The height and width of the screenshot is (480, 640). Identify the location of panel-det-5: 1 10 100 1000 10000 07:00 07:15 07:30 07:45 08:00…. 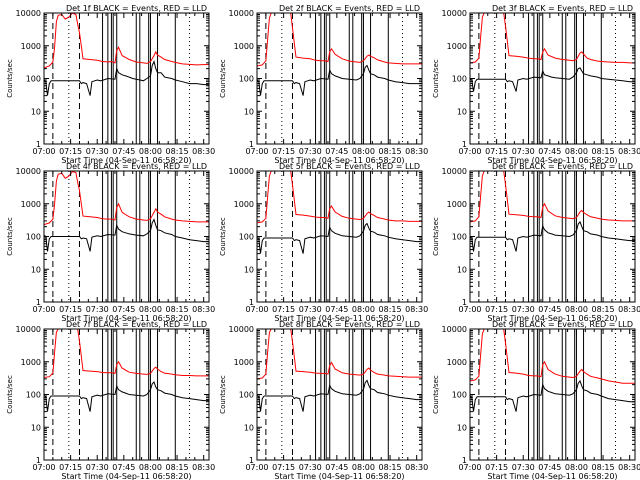
(323, 242).